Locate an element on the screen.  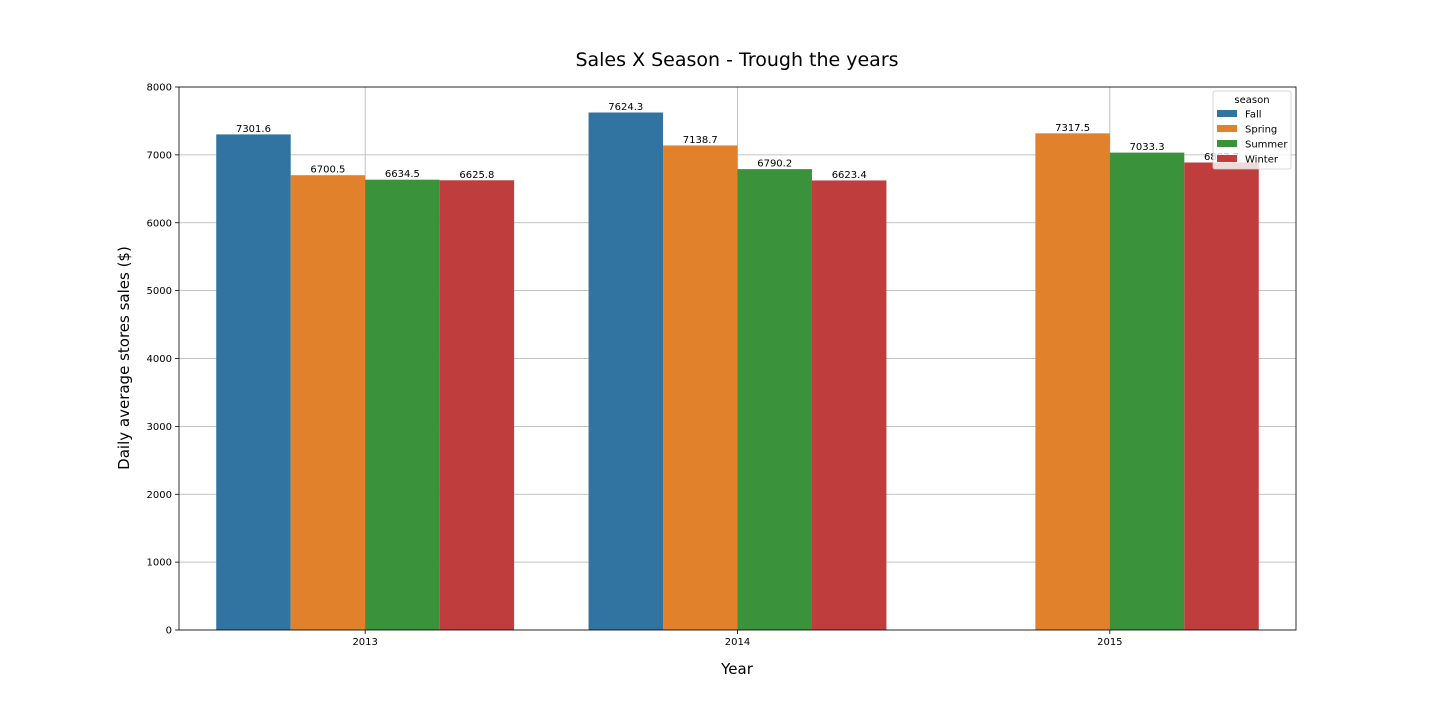
legend-swatch-spring is located at coordinates (1227, 128).